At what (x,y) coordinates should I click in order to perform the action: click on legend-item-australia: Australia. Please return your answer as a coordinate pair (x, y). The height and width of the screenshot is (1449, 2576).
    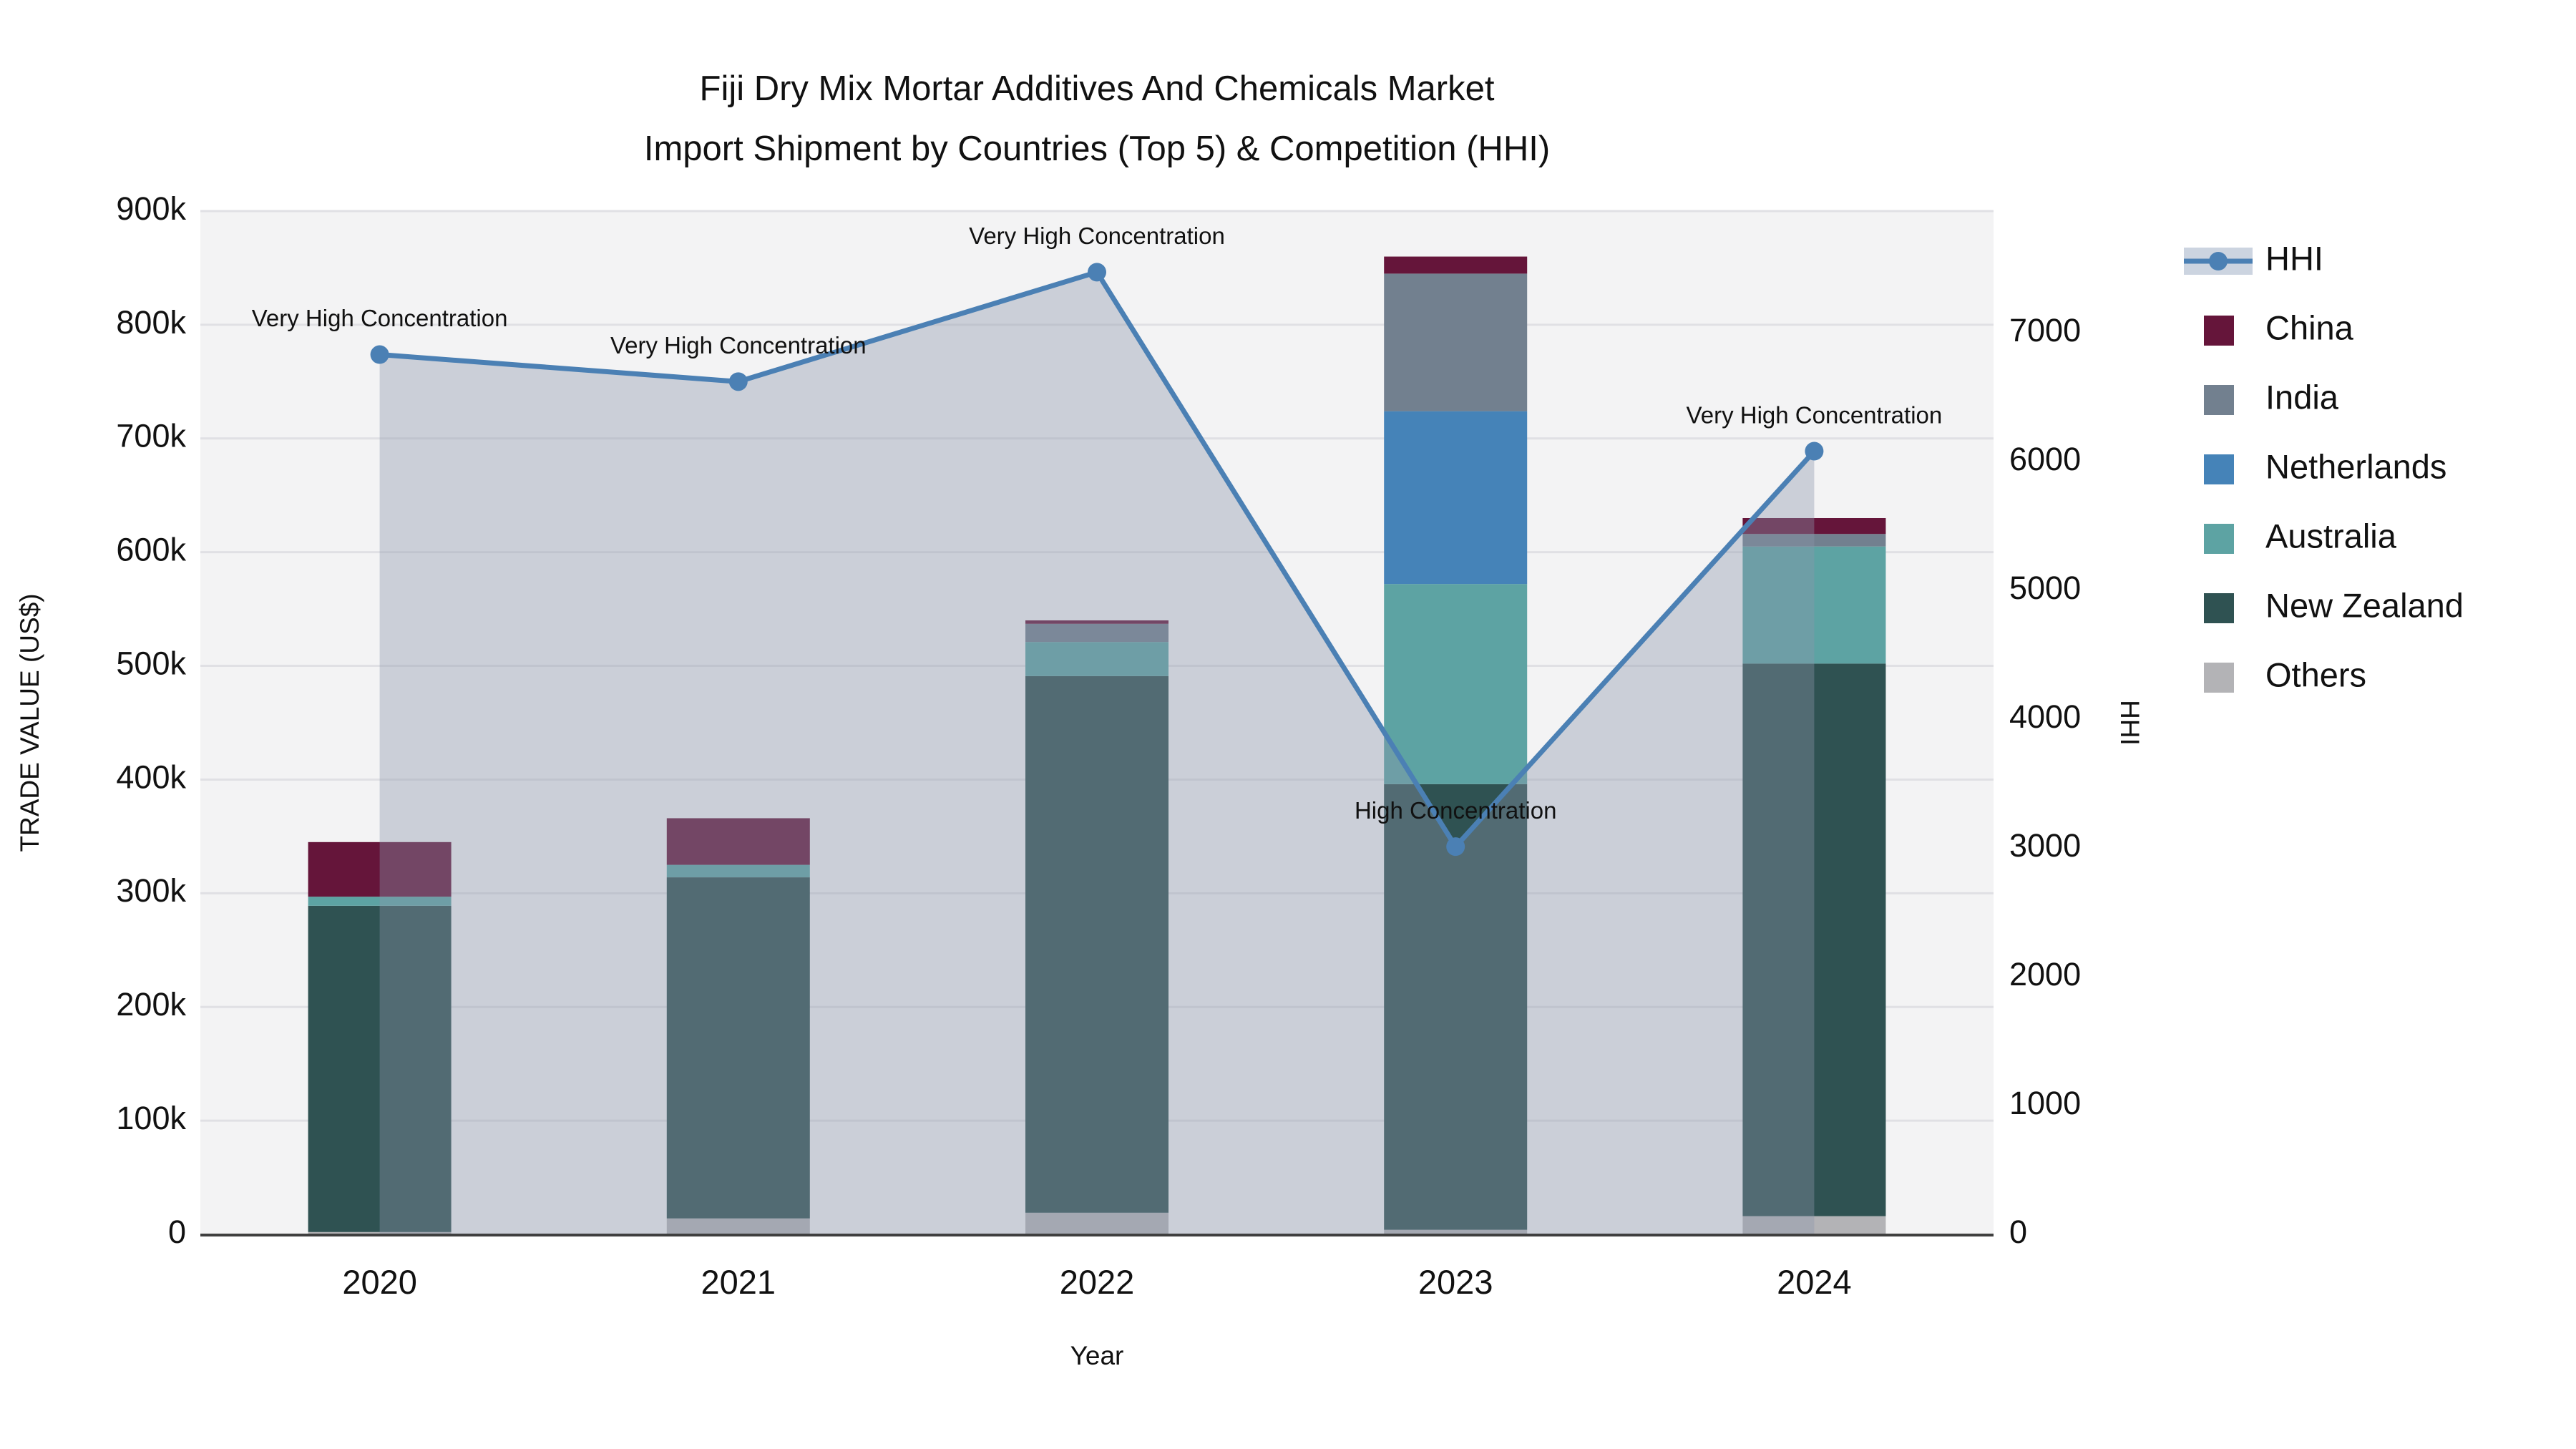
    Looking at the image, I should click on (2300, 536).